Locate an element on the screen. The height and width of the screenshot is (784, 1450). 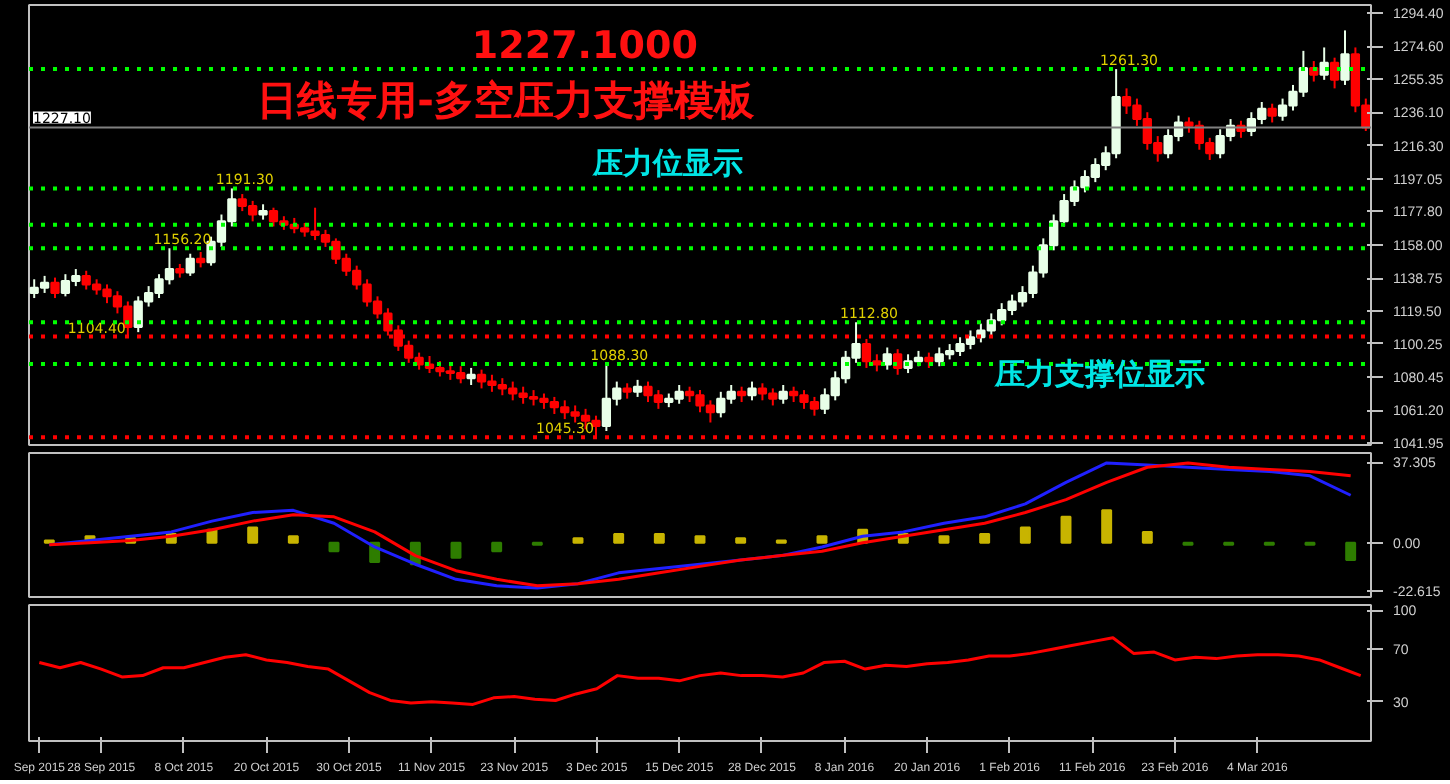
text: 日线专用-多空压力支撑模板 is located at coordinates (506, 99).